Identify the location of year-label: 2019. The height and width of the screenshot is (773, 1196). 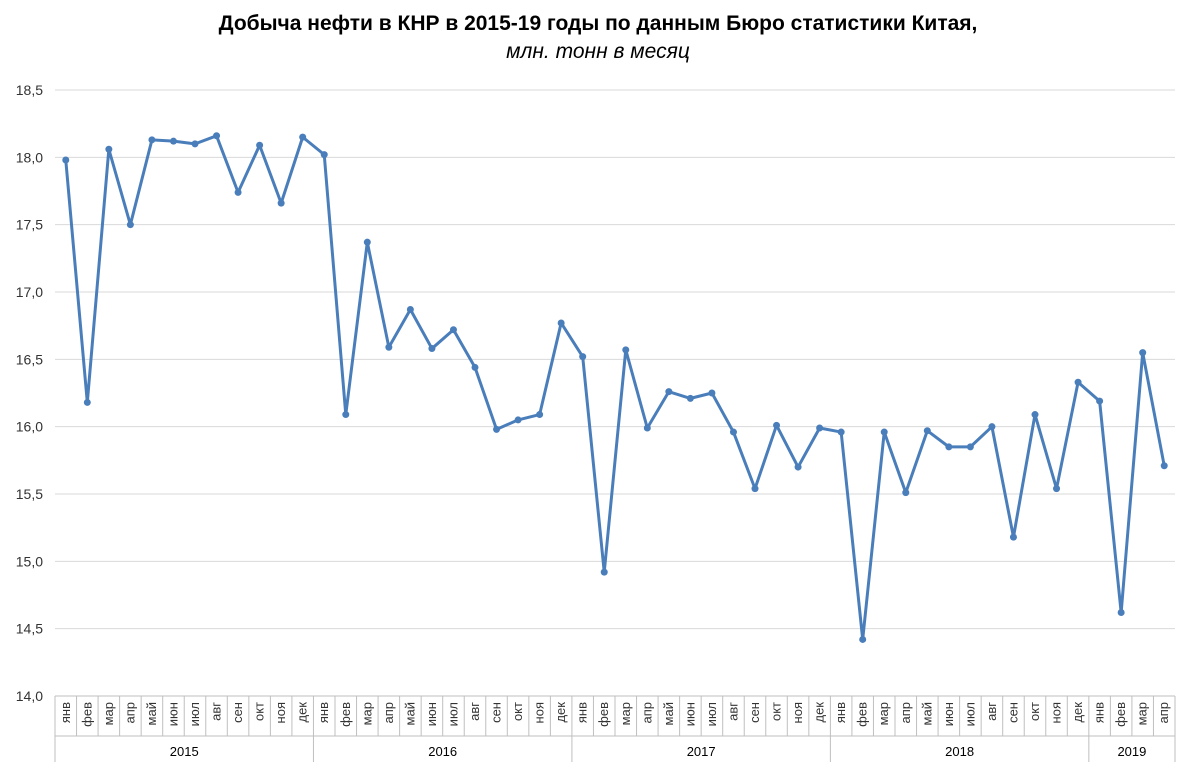
(1131, 751).